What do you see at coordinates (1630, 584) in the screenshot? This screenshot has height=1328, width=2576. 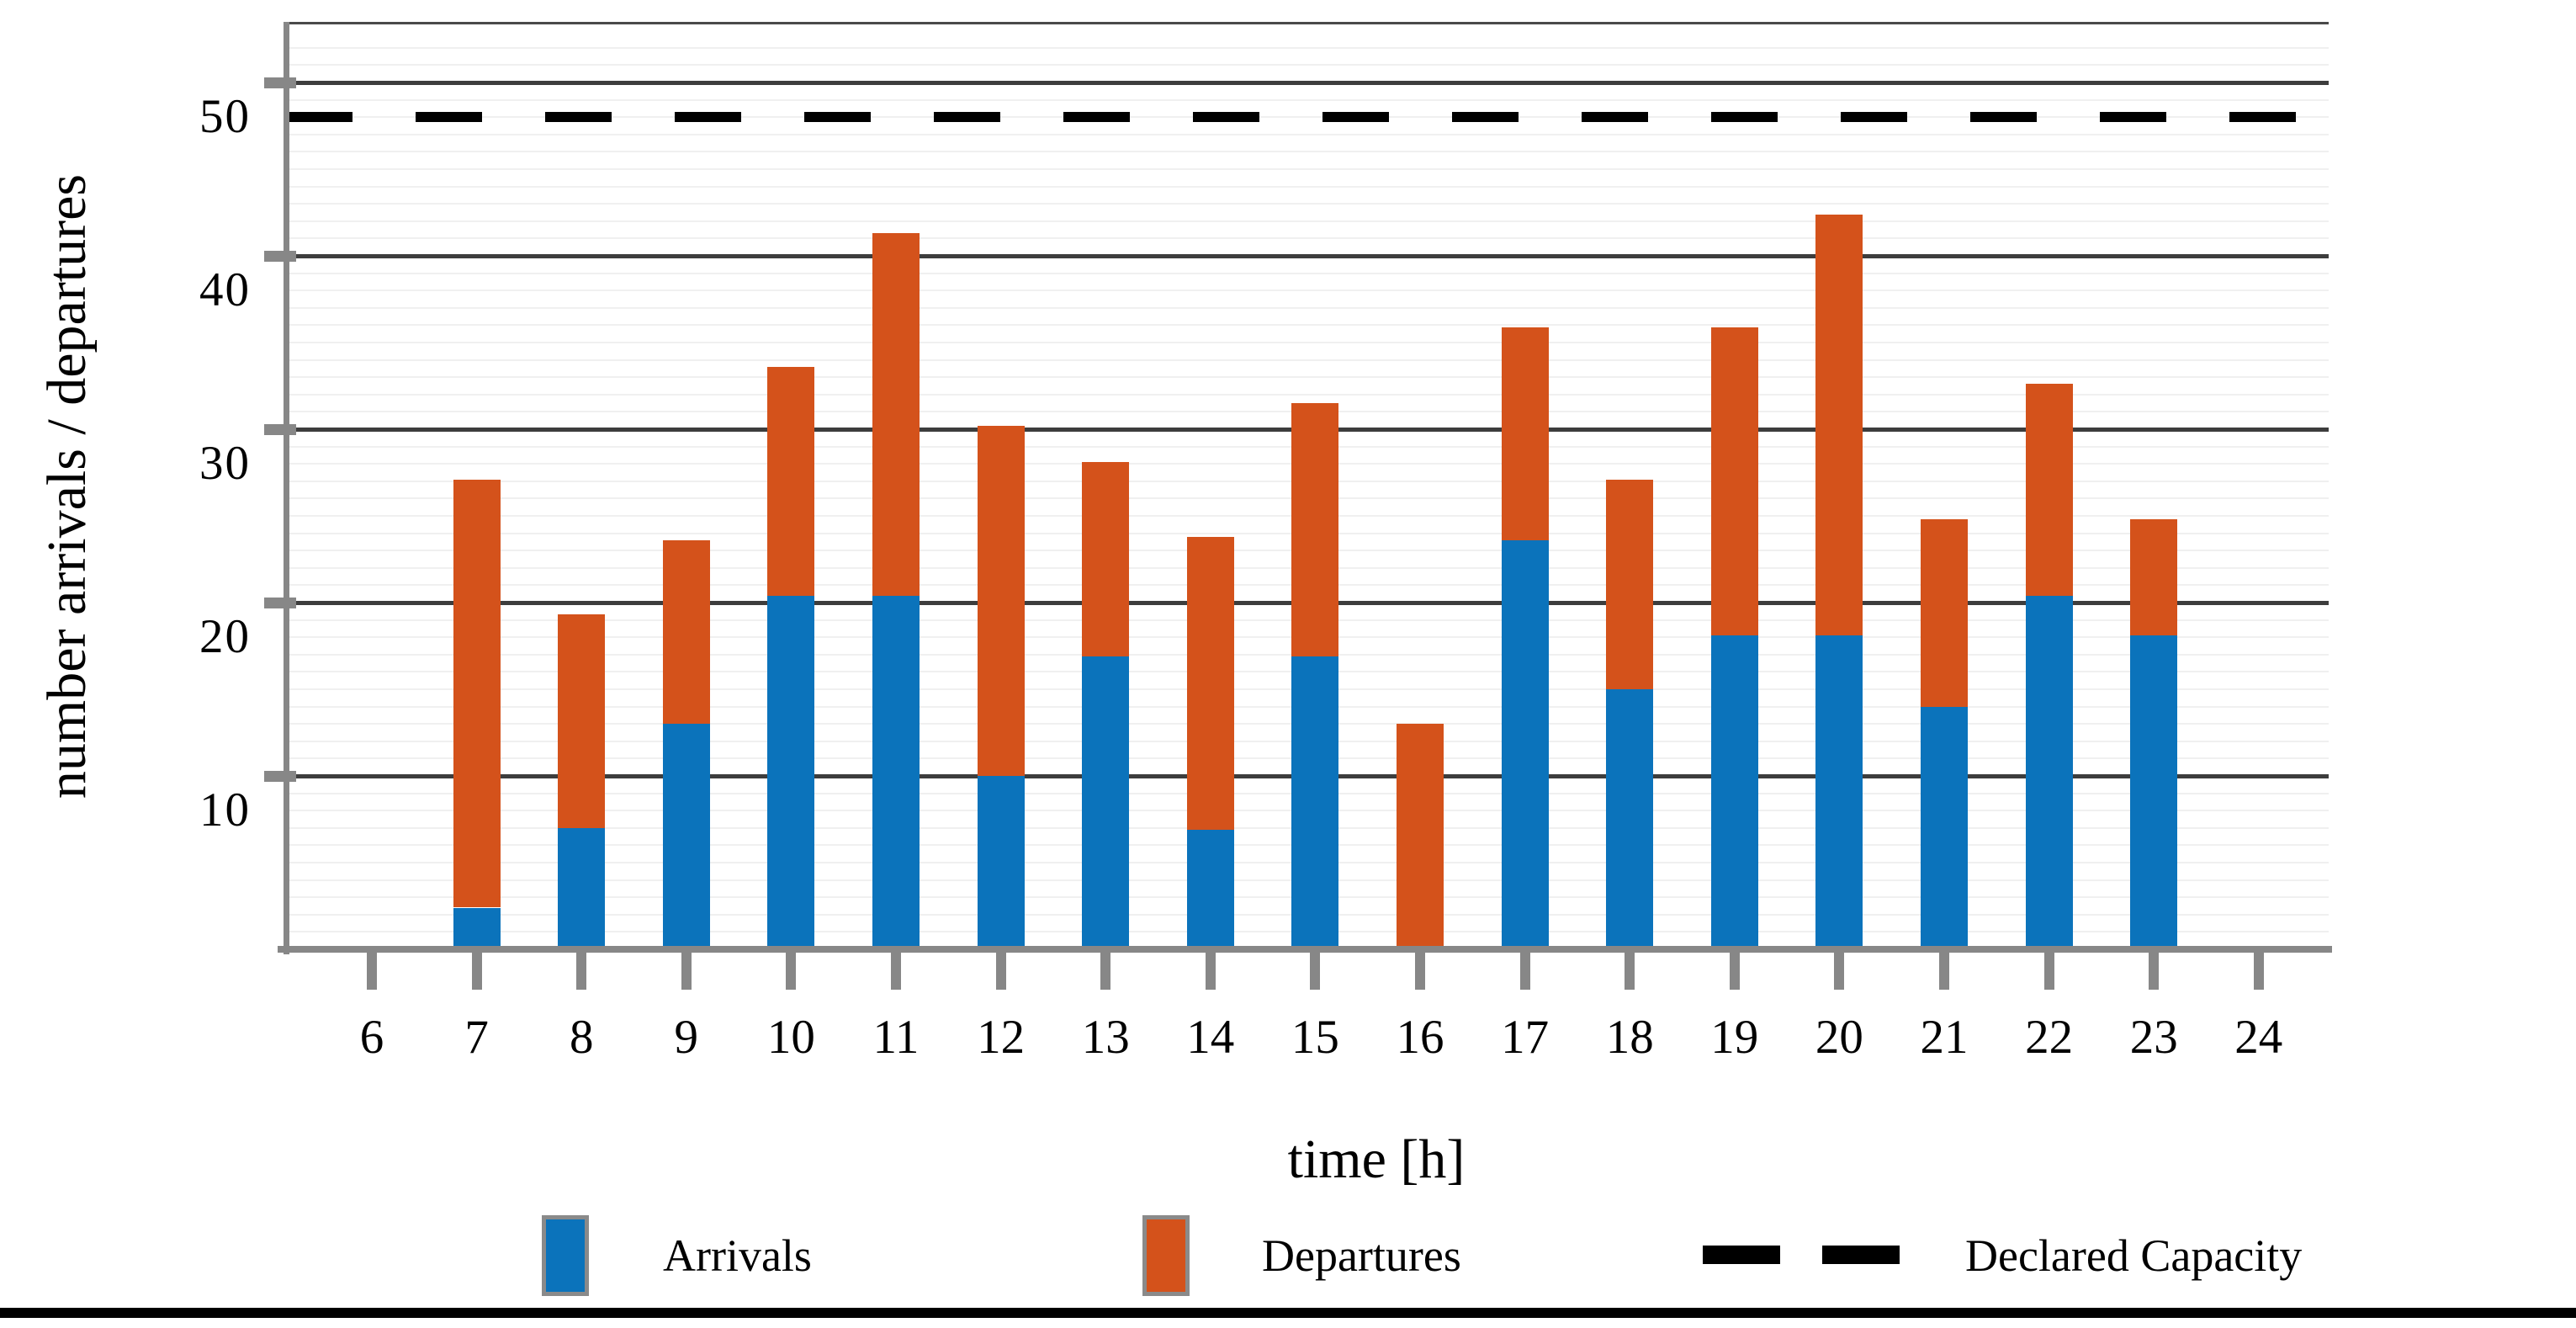 I see `bar-hour-18-departures-segment` at bounding box center [1630, 584].